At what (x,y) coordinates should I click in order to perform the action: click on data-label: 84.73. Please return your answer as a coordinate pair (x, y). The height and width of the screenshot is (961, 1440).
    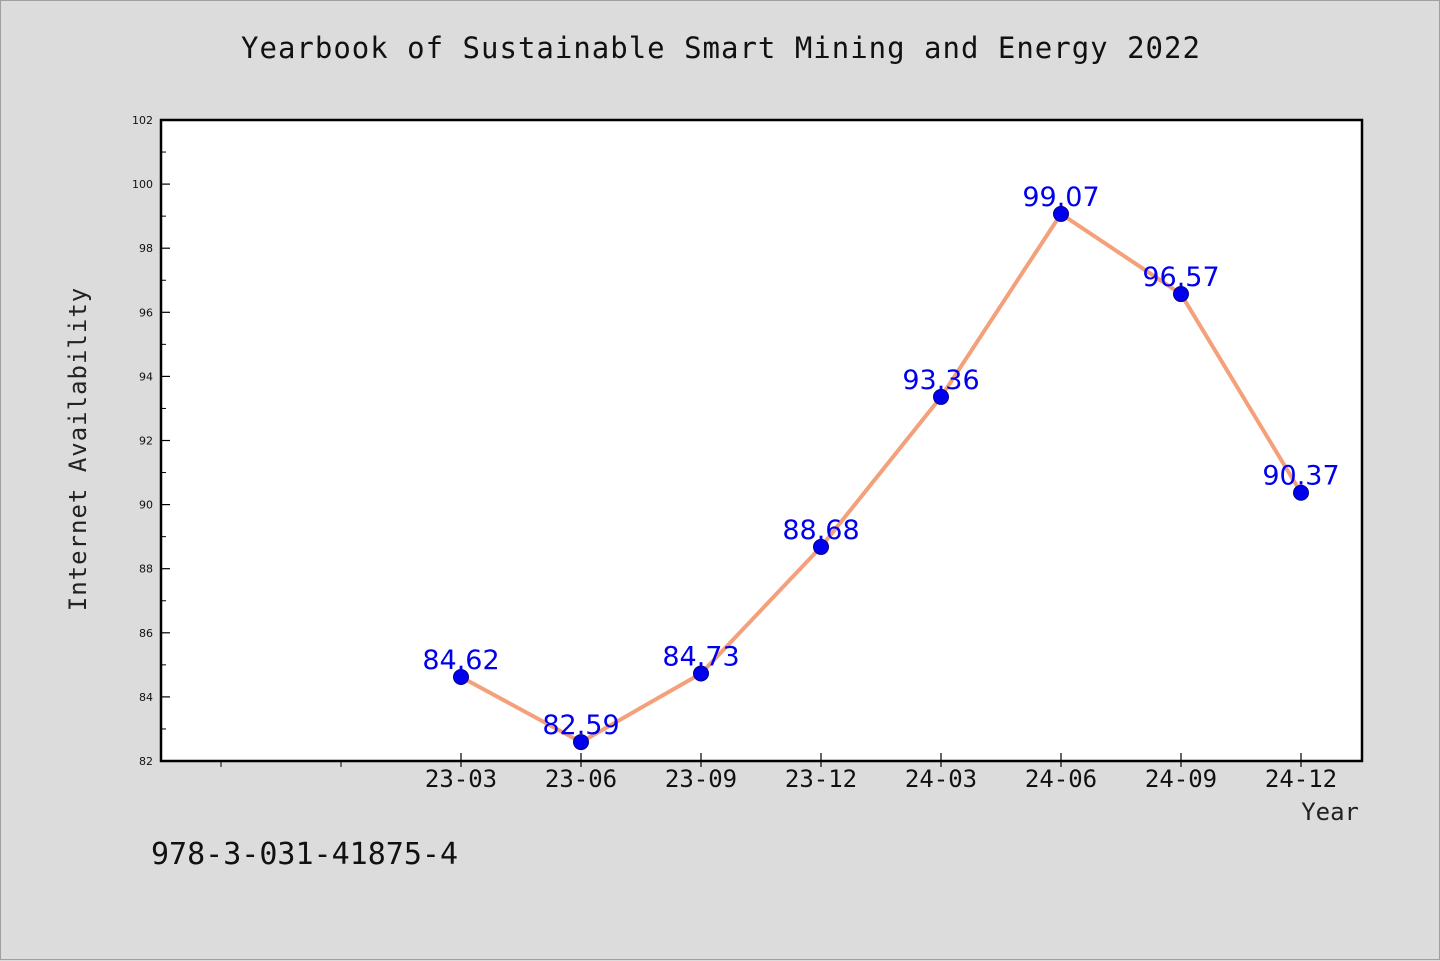
    Looking at the image, I should click on (700, 657).